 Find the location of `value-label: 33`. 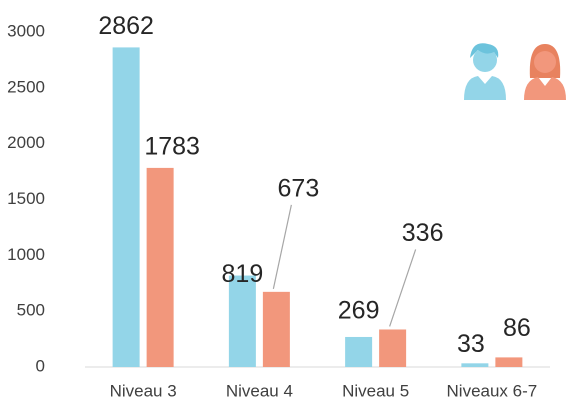

value-label: 33 is located at coordinates (471, 344).